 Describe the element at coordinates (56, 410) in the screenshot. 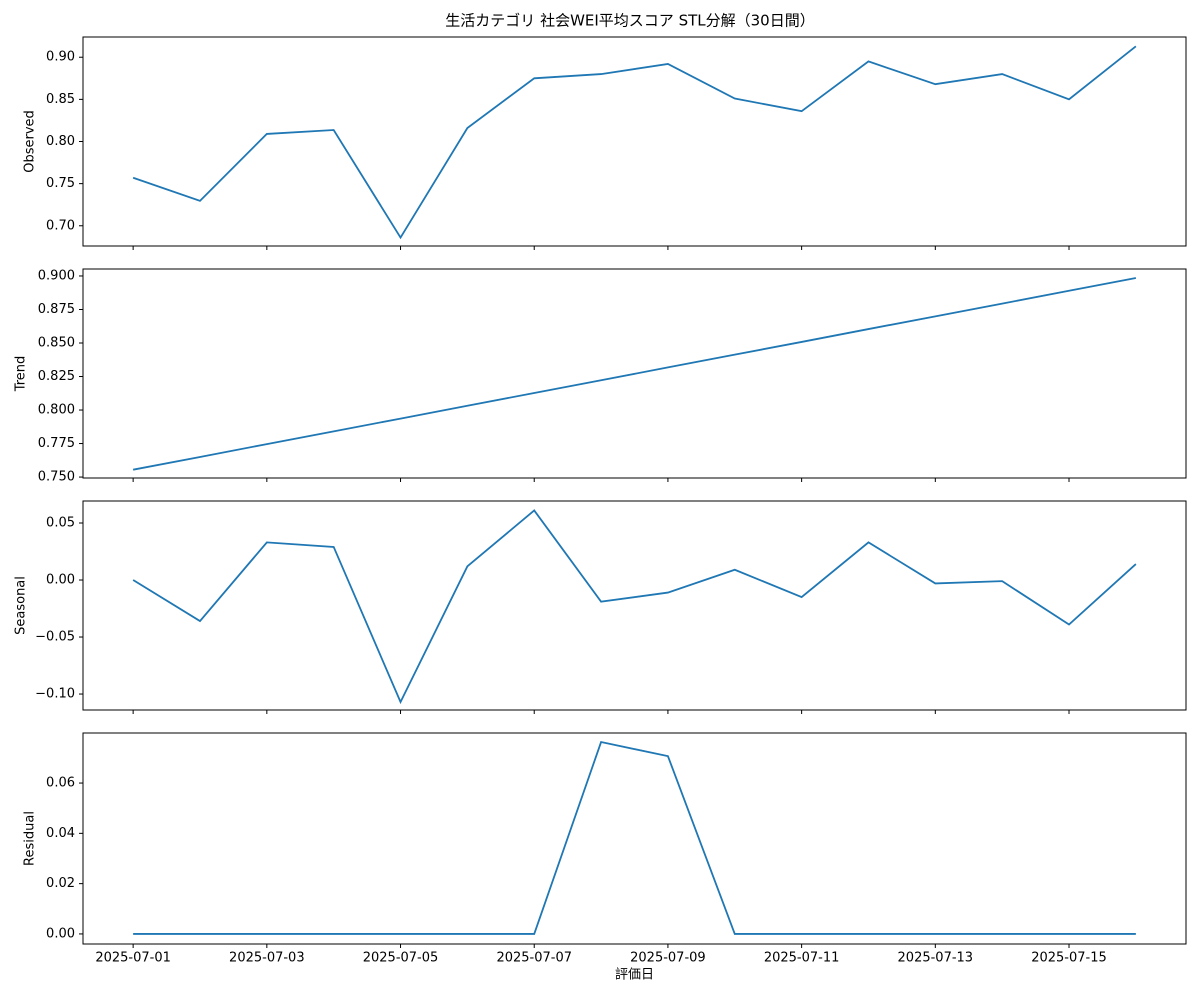

I see `y-tick-label: 0.800` at that location.